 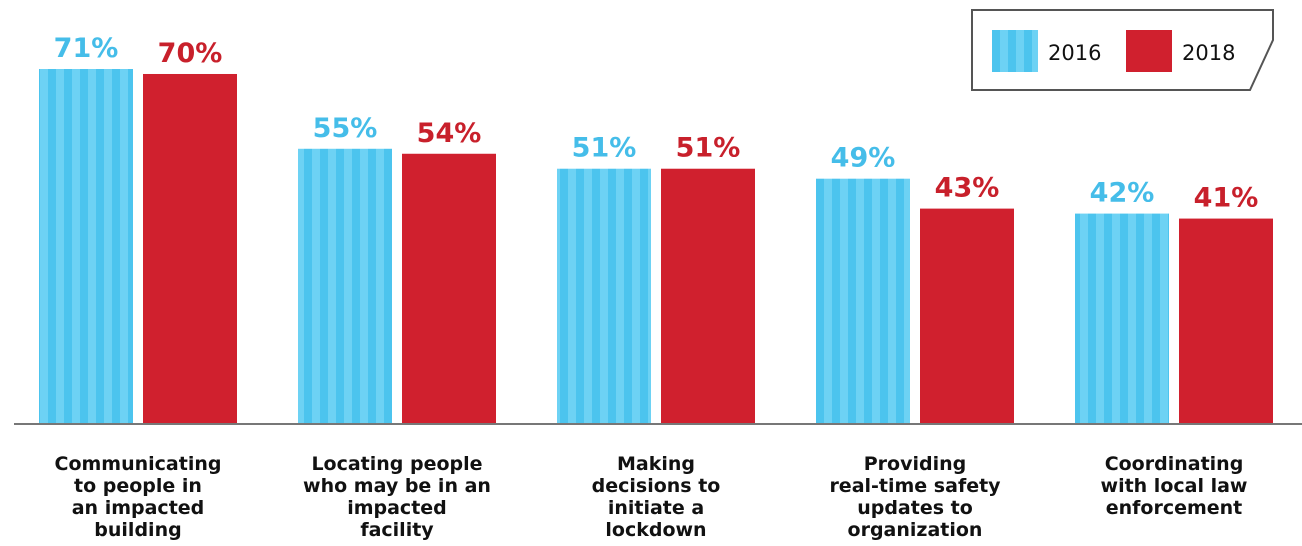 I want to click on value-label-2018-5: 41%, so click(x=1226, y=198).